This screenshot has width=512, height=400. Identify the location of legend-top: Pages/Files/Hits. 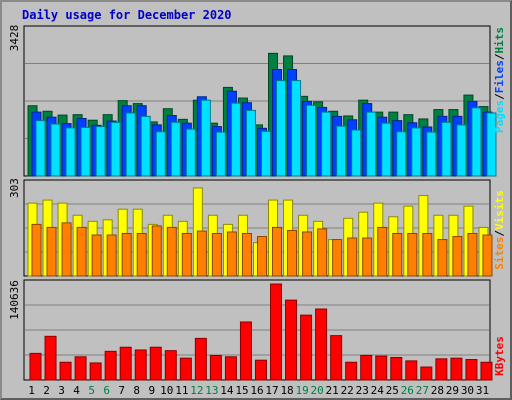
(499, 80).